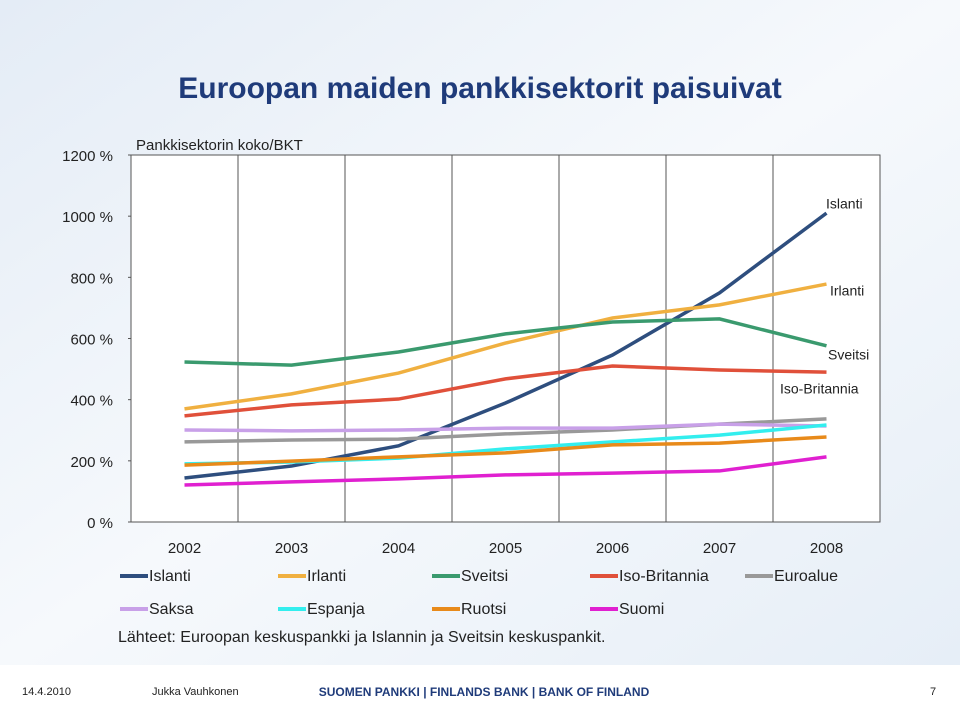  I want to click on legend-label: Ruotsi, so click(483, 609).